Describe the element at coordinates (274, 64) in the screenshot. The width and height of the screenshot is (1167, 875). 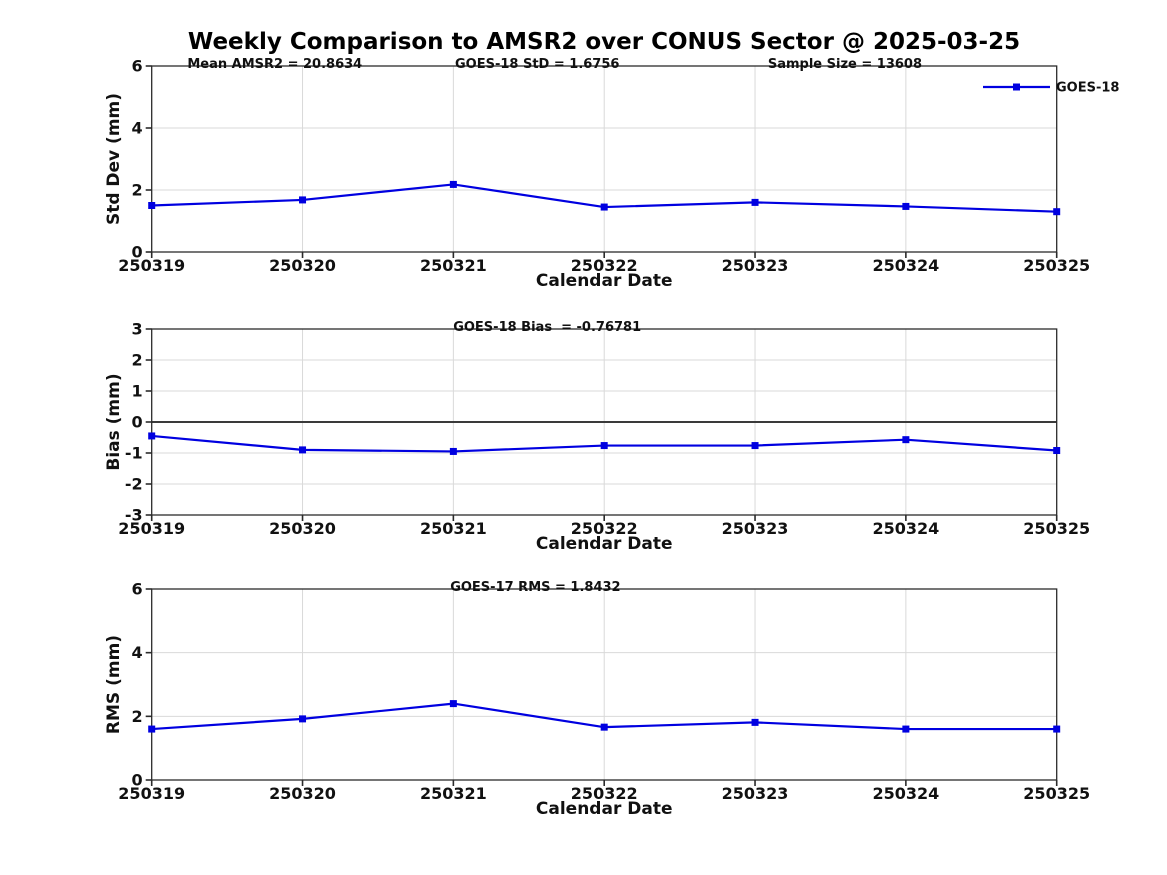
I see `annotation: Mean AMSR2 = 20.8634` at that location.